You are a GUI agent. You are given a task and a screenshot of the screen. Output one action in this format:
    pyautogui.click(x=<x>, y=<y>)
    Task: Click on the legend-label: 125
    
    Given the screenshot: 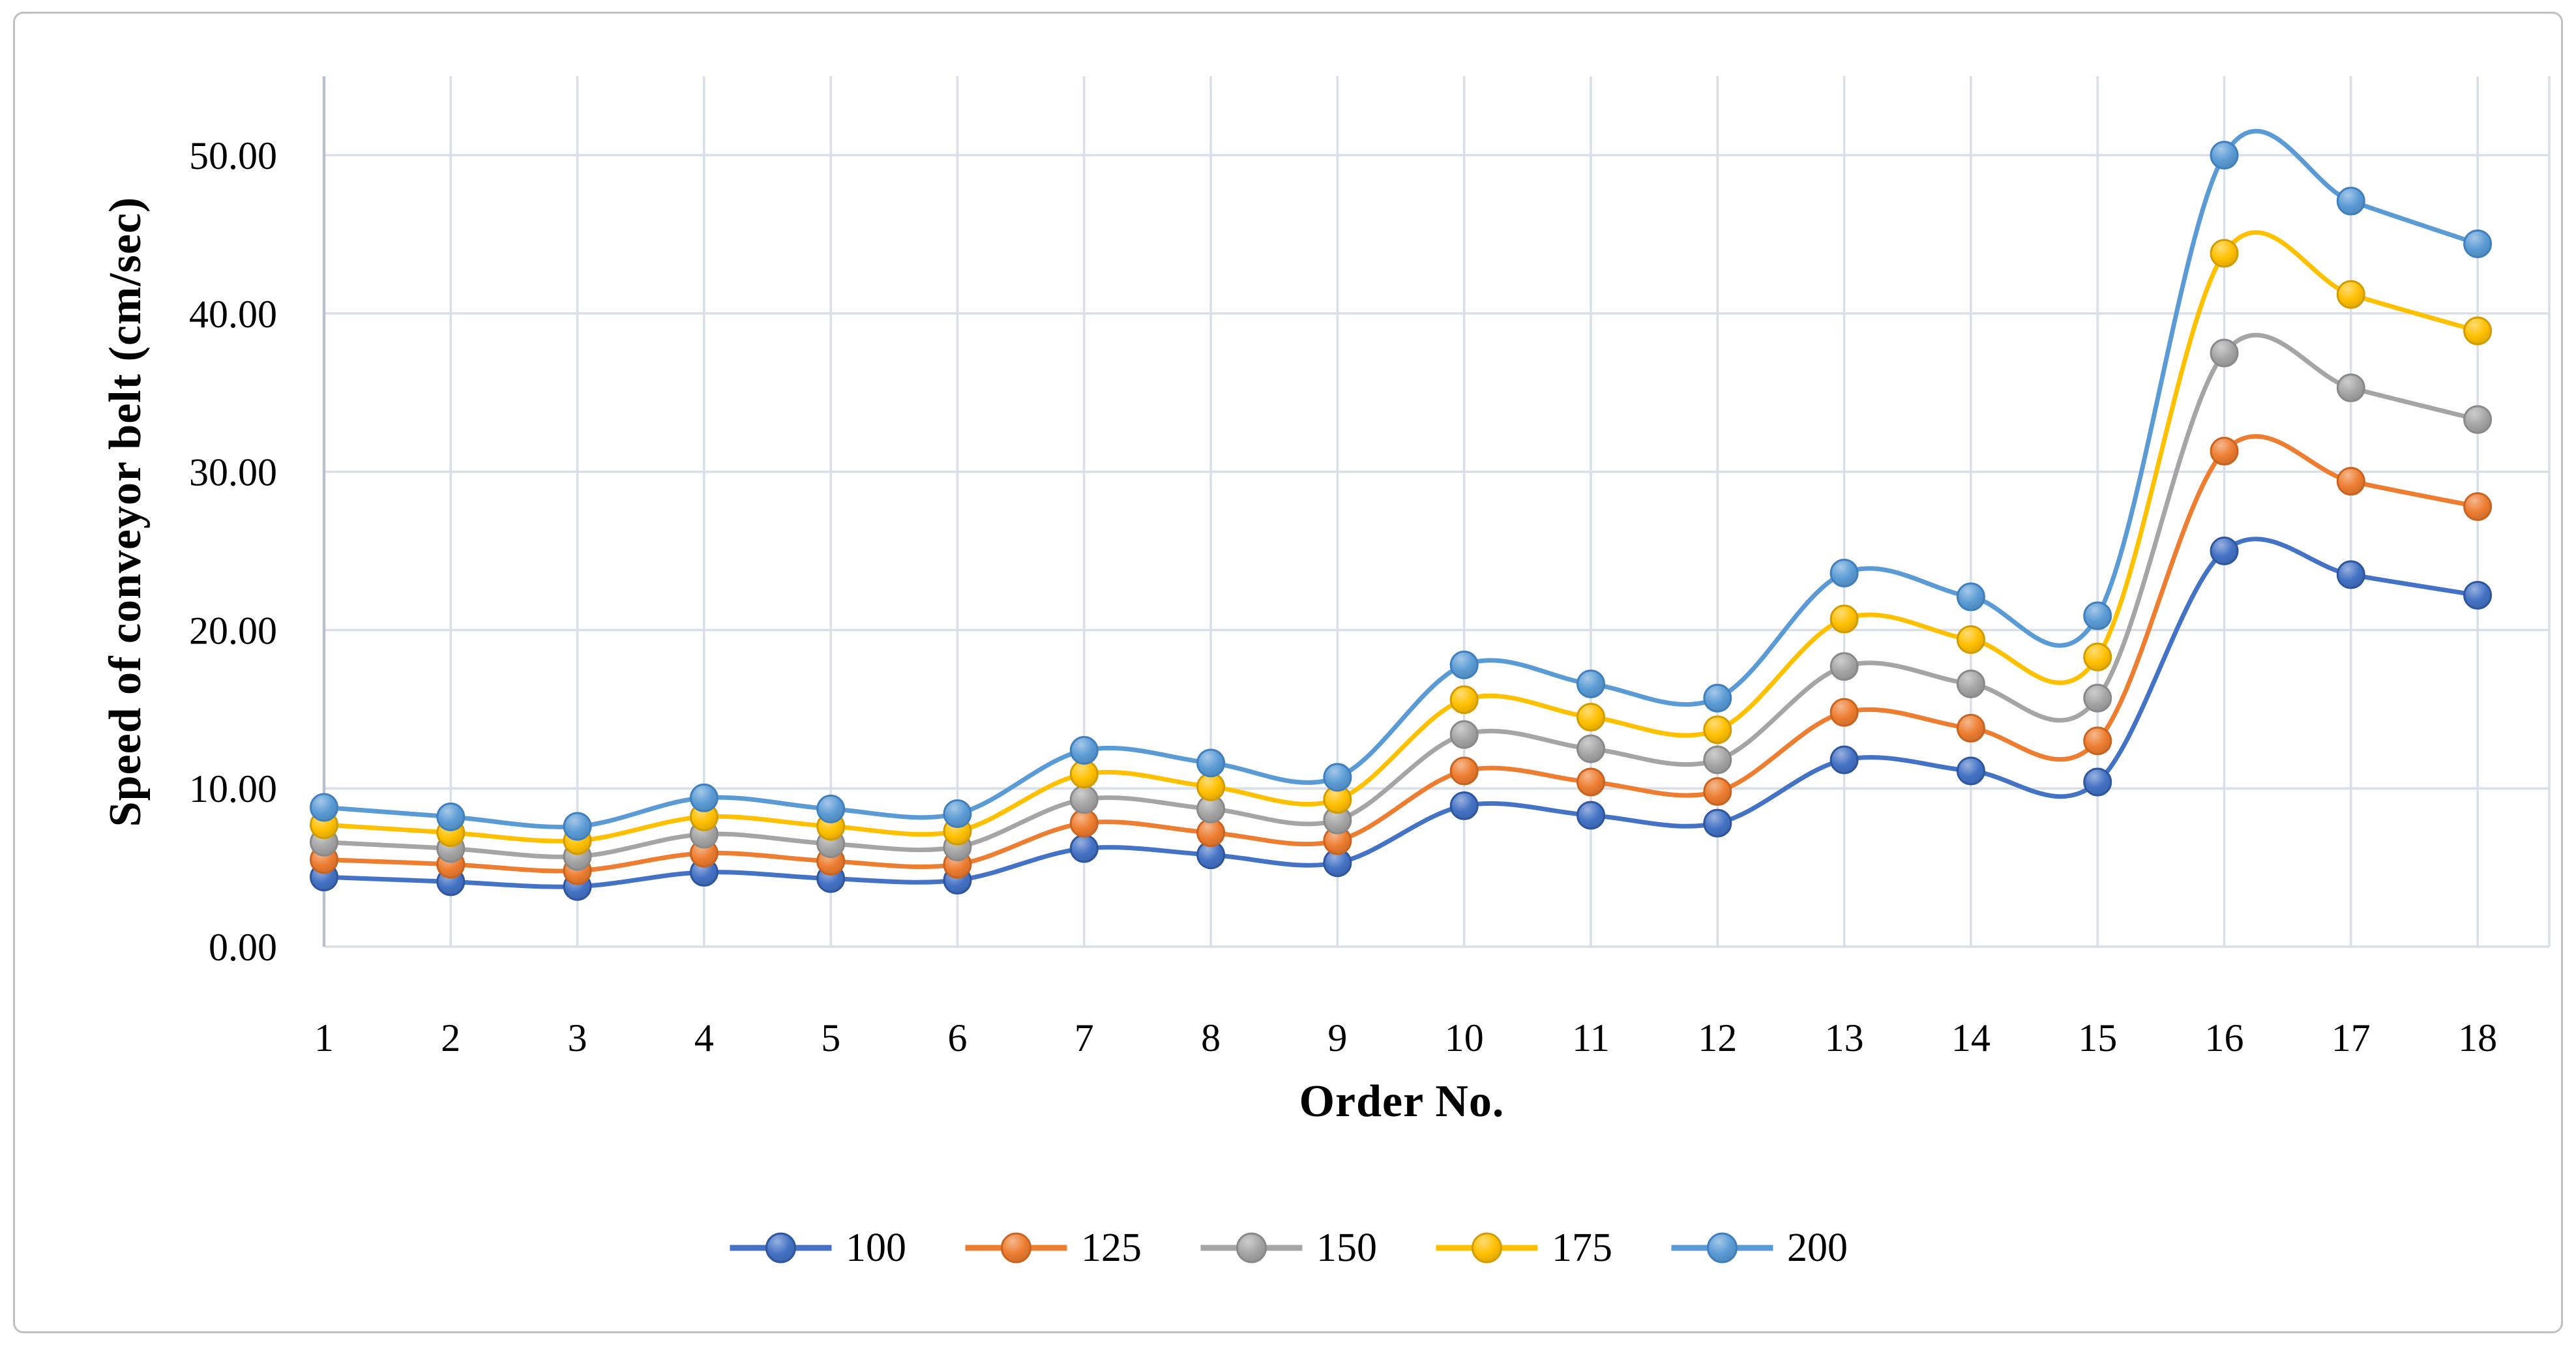 What is the action you would take?
    pyautogui.click(x=1111, y=1248)
    